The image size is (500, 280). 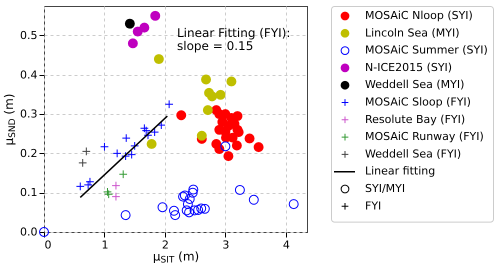 I want to click on legend-label: MOSAiC Summer (SYI), so click(x=426, y=50).